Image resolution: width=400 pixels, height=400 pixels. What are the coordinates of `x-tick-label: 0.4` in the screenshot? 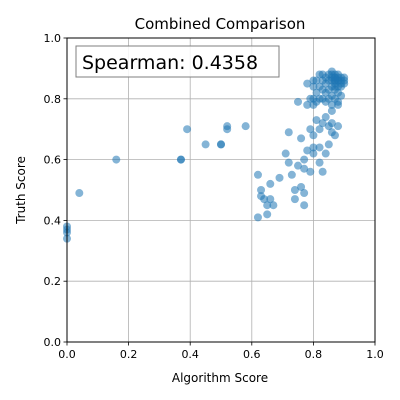 It's located at (190, 354).